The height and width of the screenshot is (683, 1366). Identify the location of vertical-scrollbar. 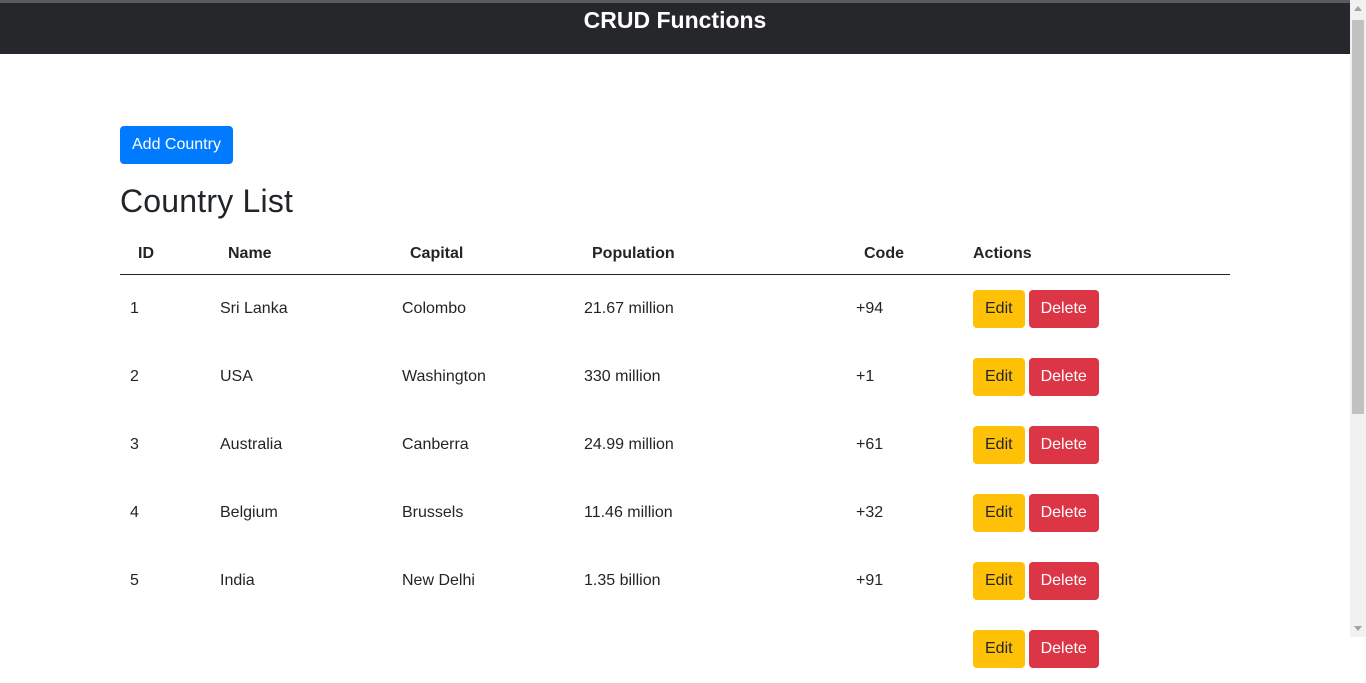
(1358, 318).